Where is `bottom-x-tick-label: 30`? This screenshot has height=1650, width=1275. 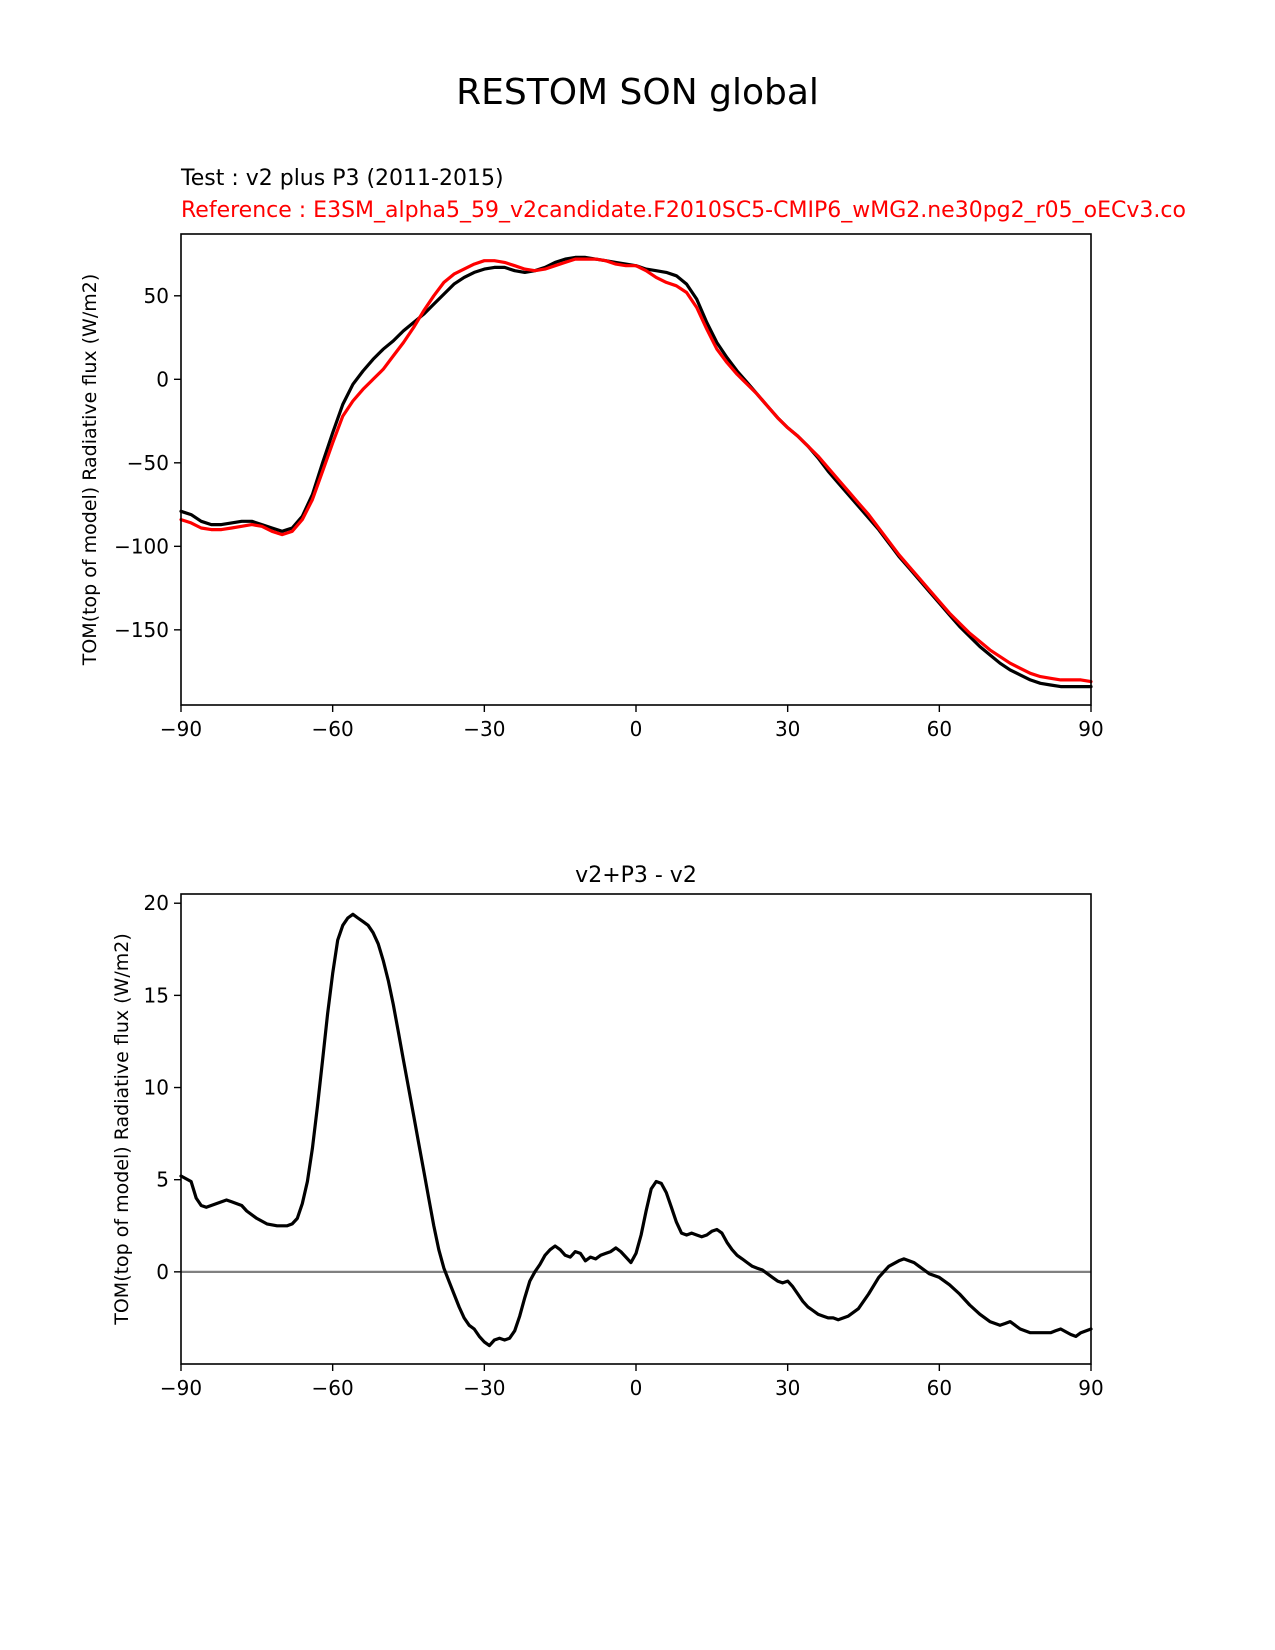 bottom-x-tick-label: 30 is located at coordinates (787, 1388).